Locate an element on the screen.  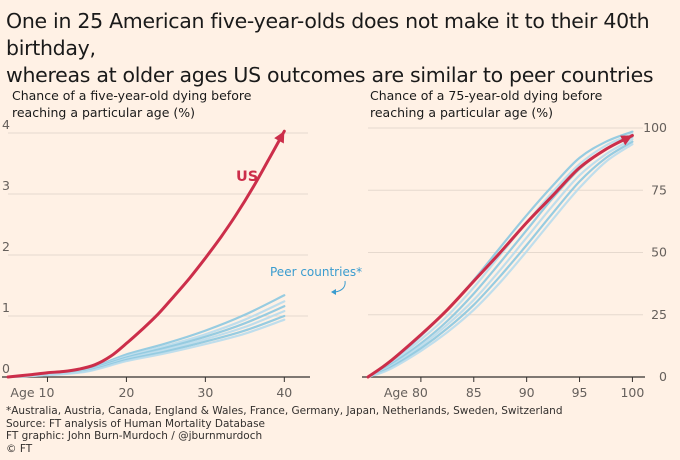
chart2-subtitle-line1: Chance of a 75-year-old dying before is located at coordinates (486, 95).